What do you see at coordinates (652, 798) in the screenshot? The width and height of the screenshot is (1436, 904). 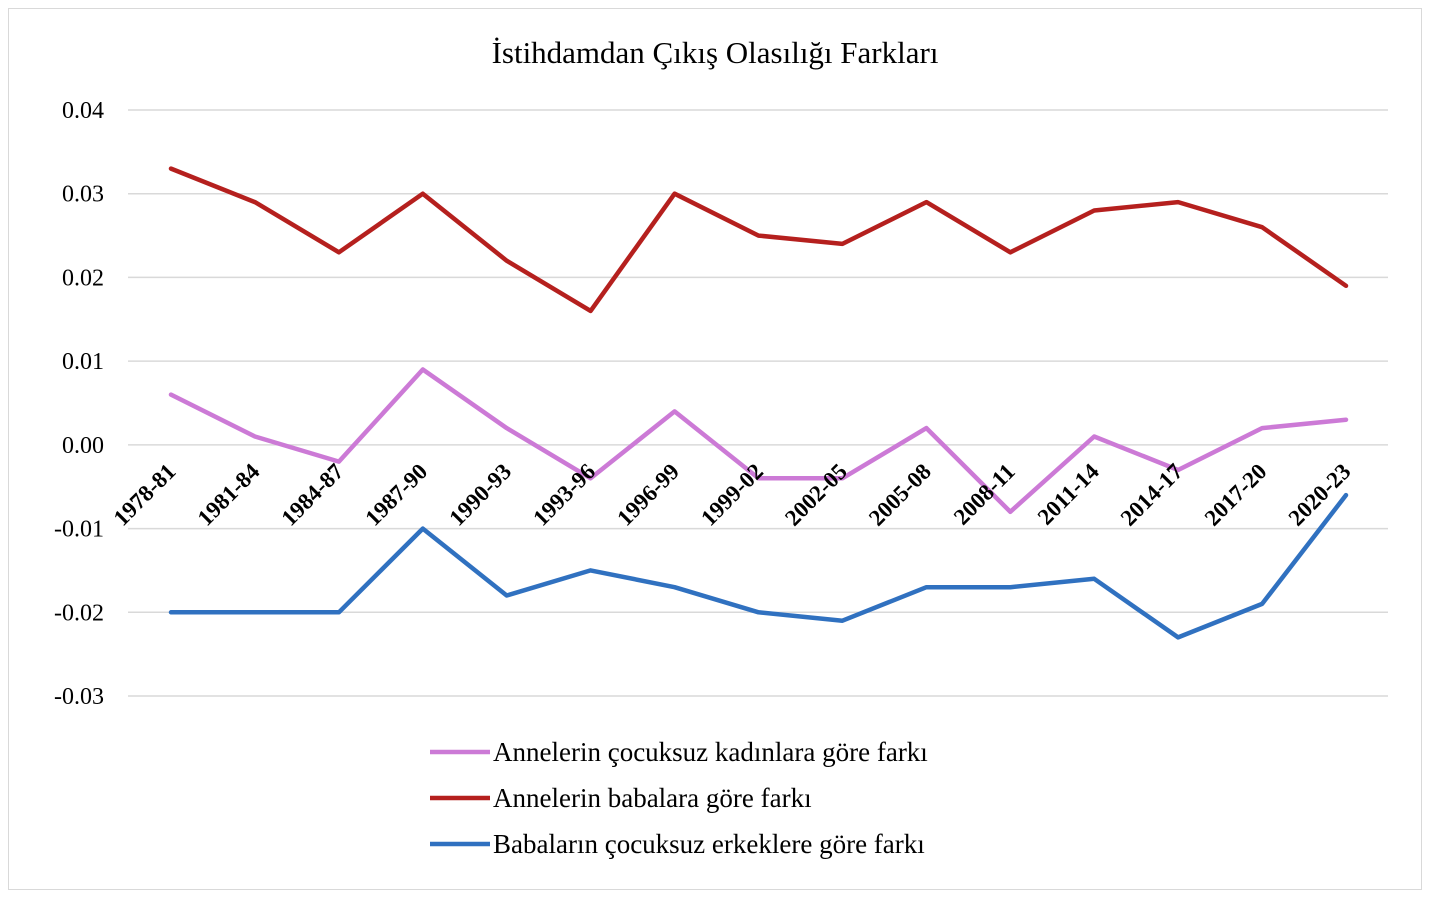 I see `legend-label-2: Annelerin babalara göre farkı` at bounding box center [652, 798].